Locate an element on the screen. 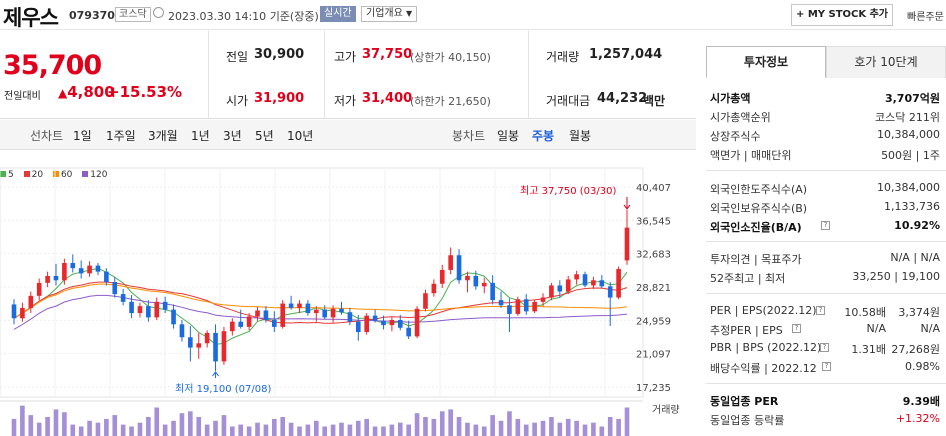 The height and width of the screenshot is (436, 946). divider is located at coordinates (826, 293).